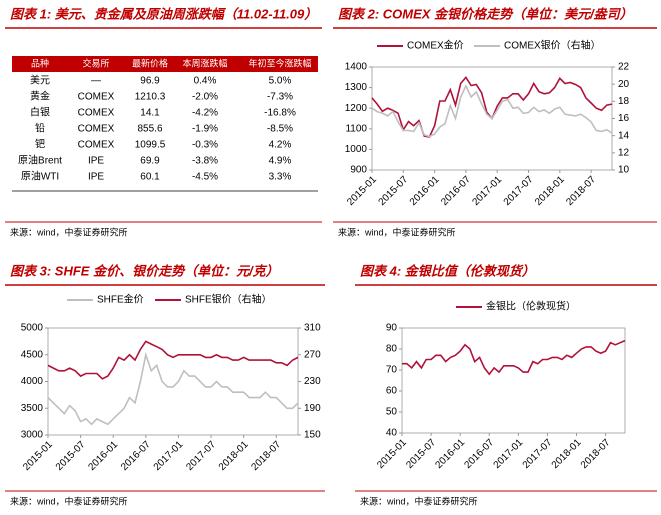  What do you see at coordinates (392, 370) in the screenshot?
I see `y-tick-label: 70` at bounding box center [392, 370].